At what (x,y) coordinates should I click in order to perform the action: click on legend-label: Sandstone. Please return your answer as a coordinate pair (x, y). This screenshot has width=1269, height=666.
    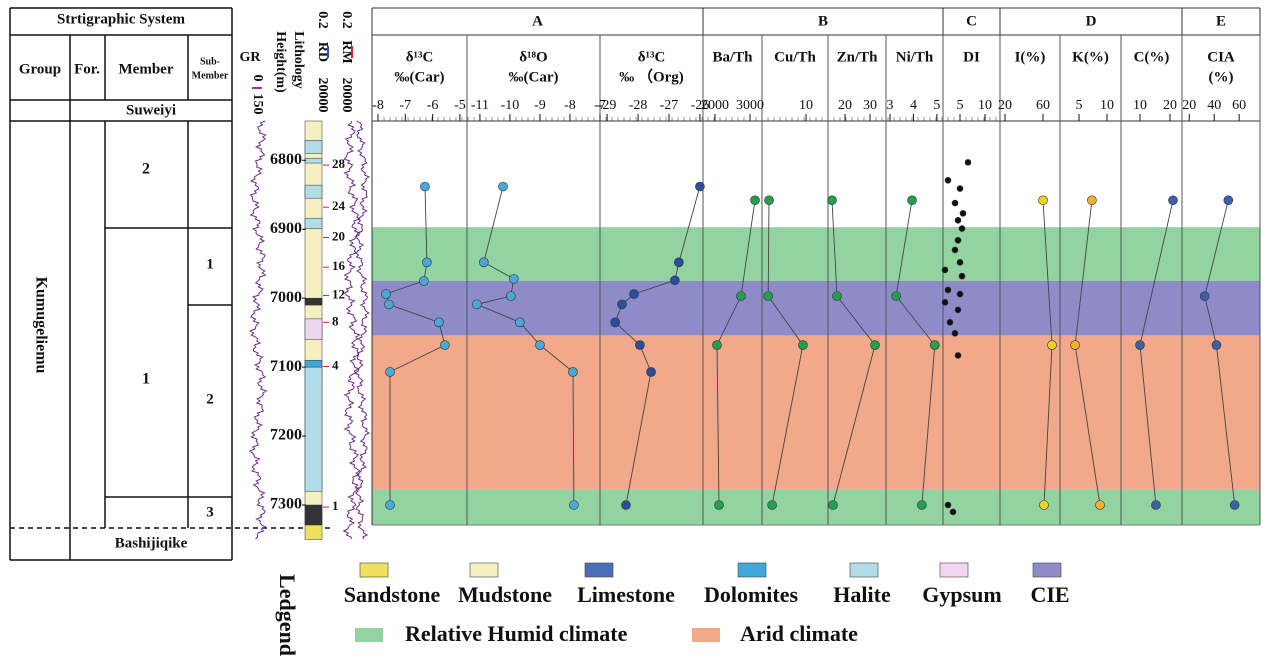
    Looking at the image, I should click on (392, 594).